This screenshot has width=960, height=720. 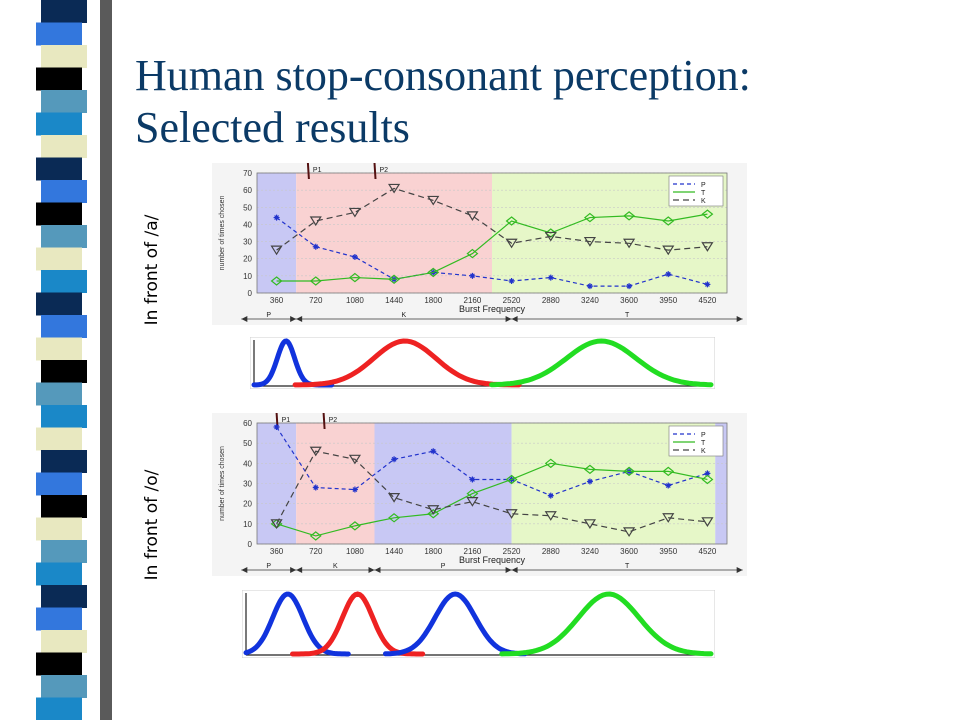 What do you see at coordinates (407, 363) in the screenshot?
I see `a-bump-curve` at bounding box center [407, 363].